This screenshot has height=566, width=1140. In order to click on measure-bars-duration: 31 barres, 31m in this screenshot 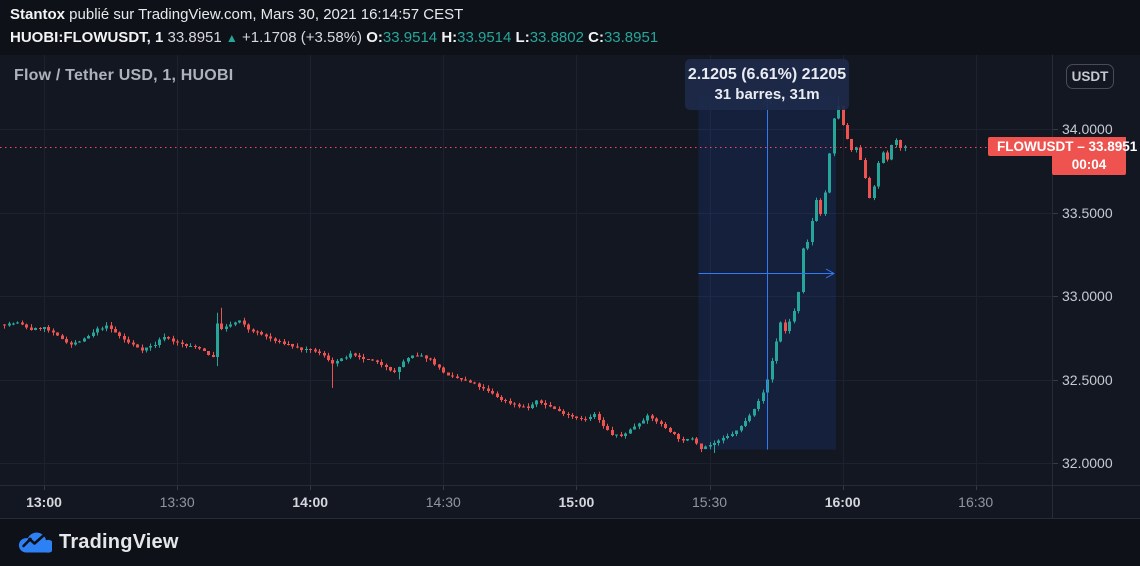, I will do `click(767, 94)`.